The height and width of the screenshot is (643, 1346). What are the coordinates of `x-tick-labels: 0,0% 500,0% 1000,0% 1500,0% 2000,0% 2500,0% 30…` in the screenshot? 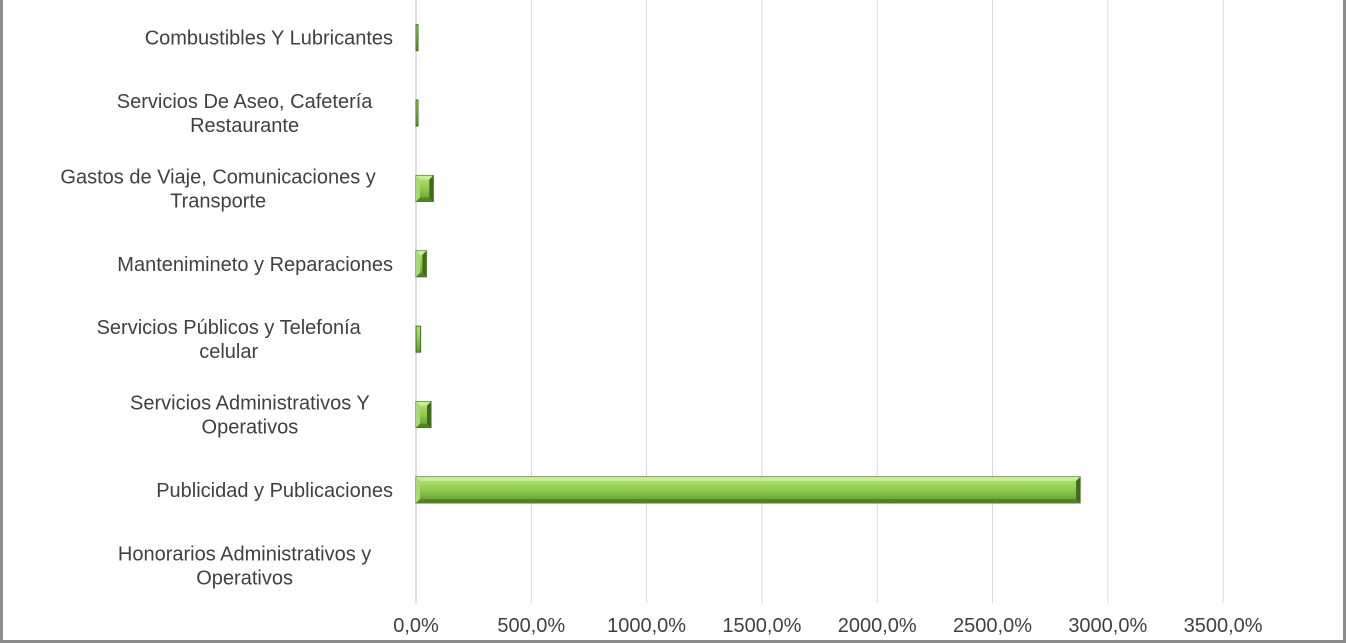 It's located at (828, 626).